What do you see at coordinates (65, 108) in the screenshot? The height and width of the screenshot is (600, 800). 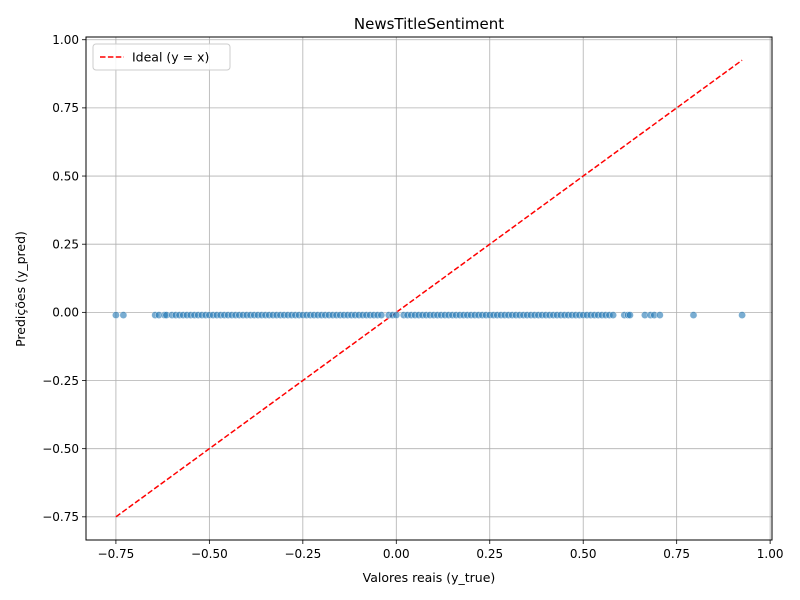 I see `y-tick-label: 0.75` at bounding box center [65, 108].